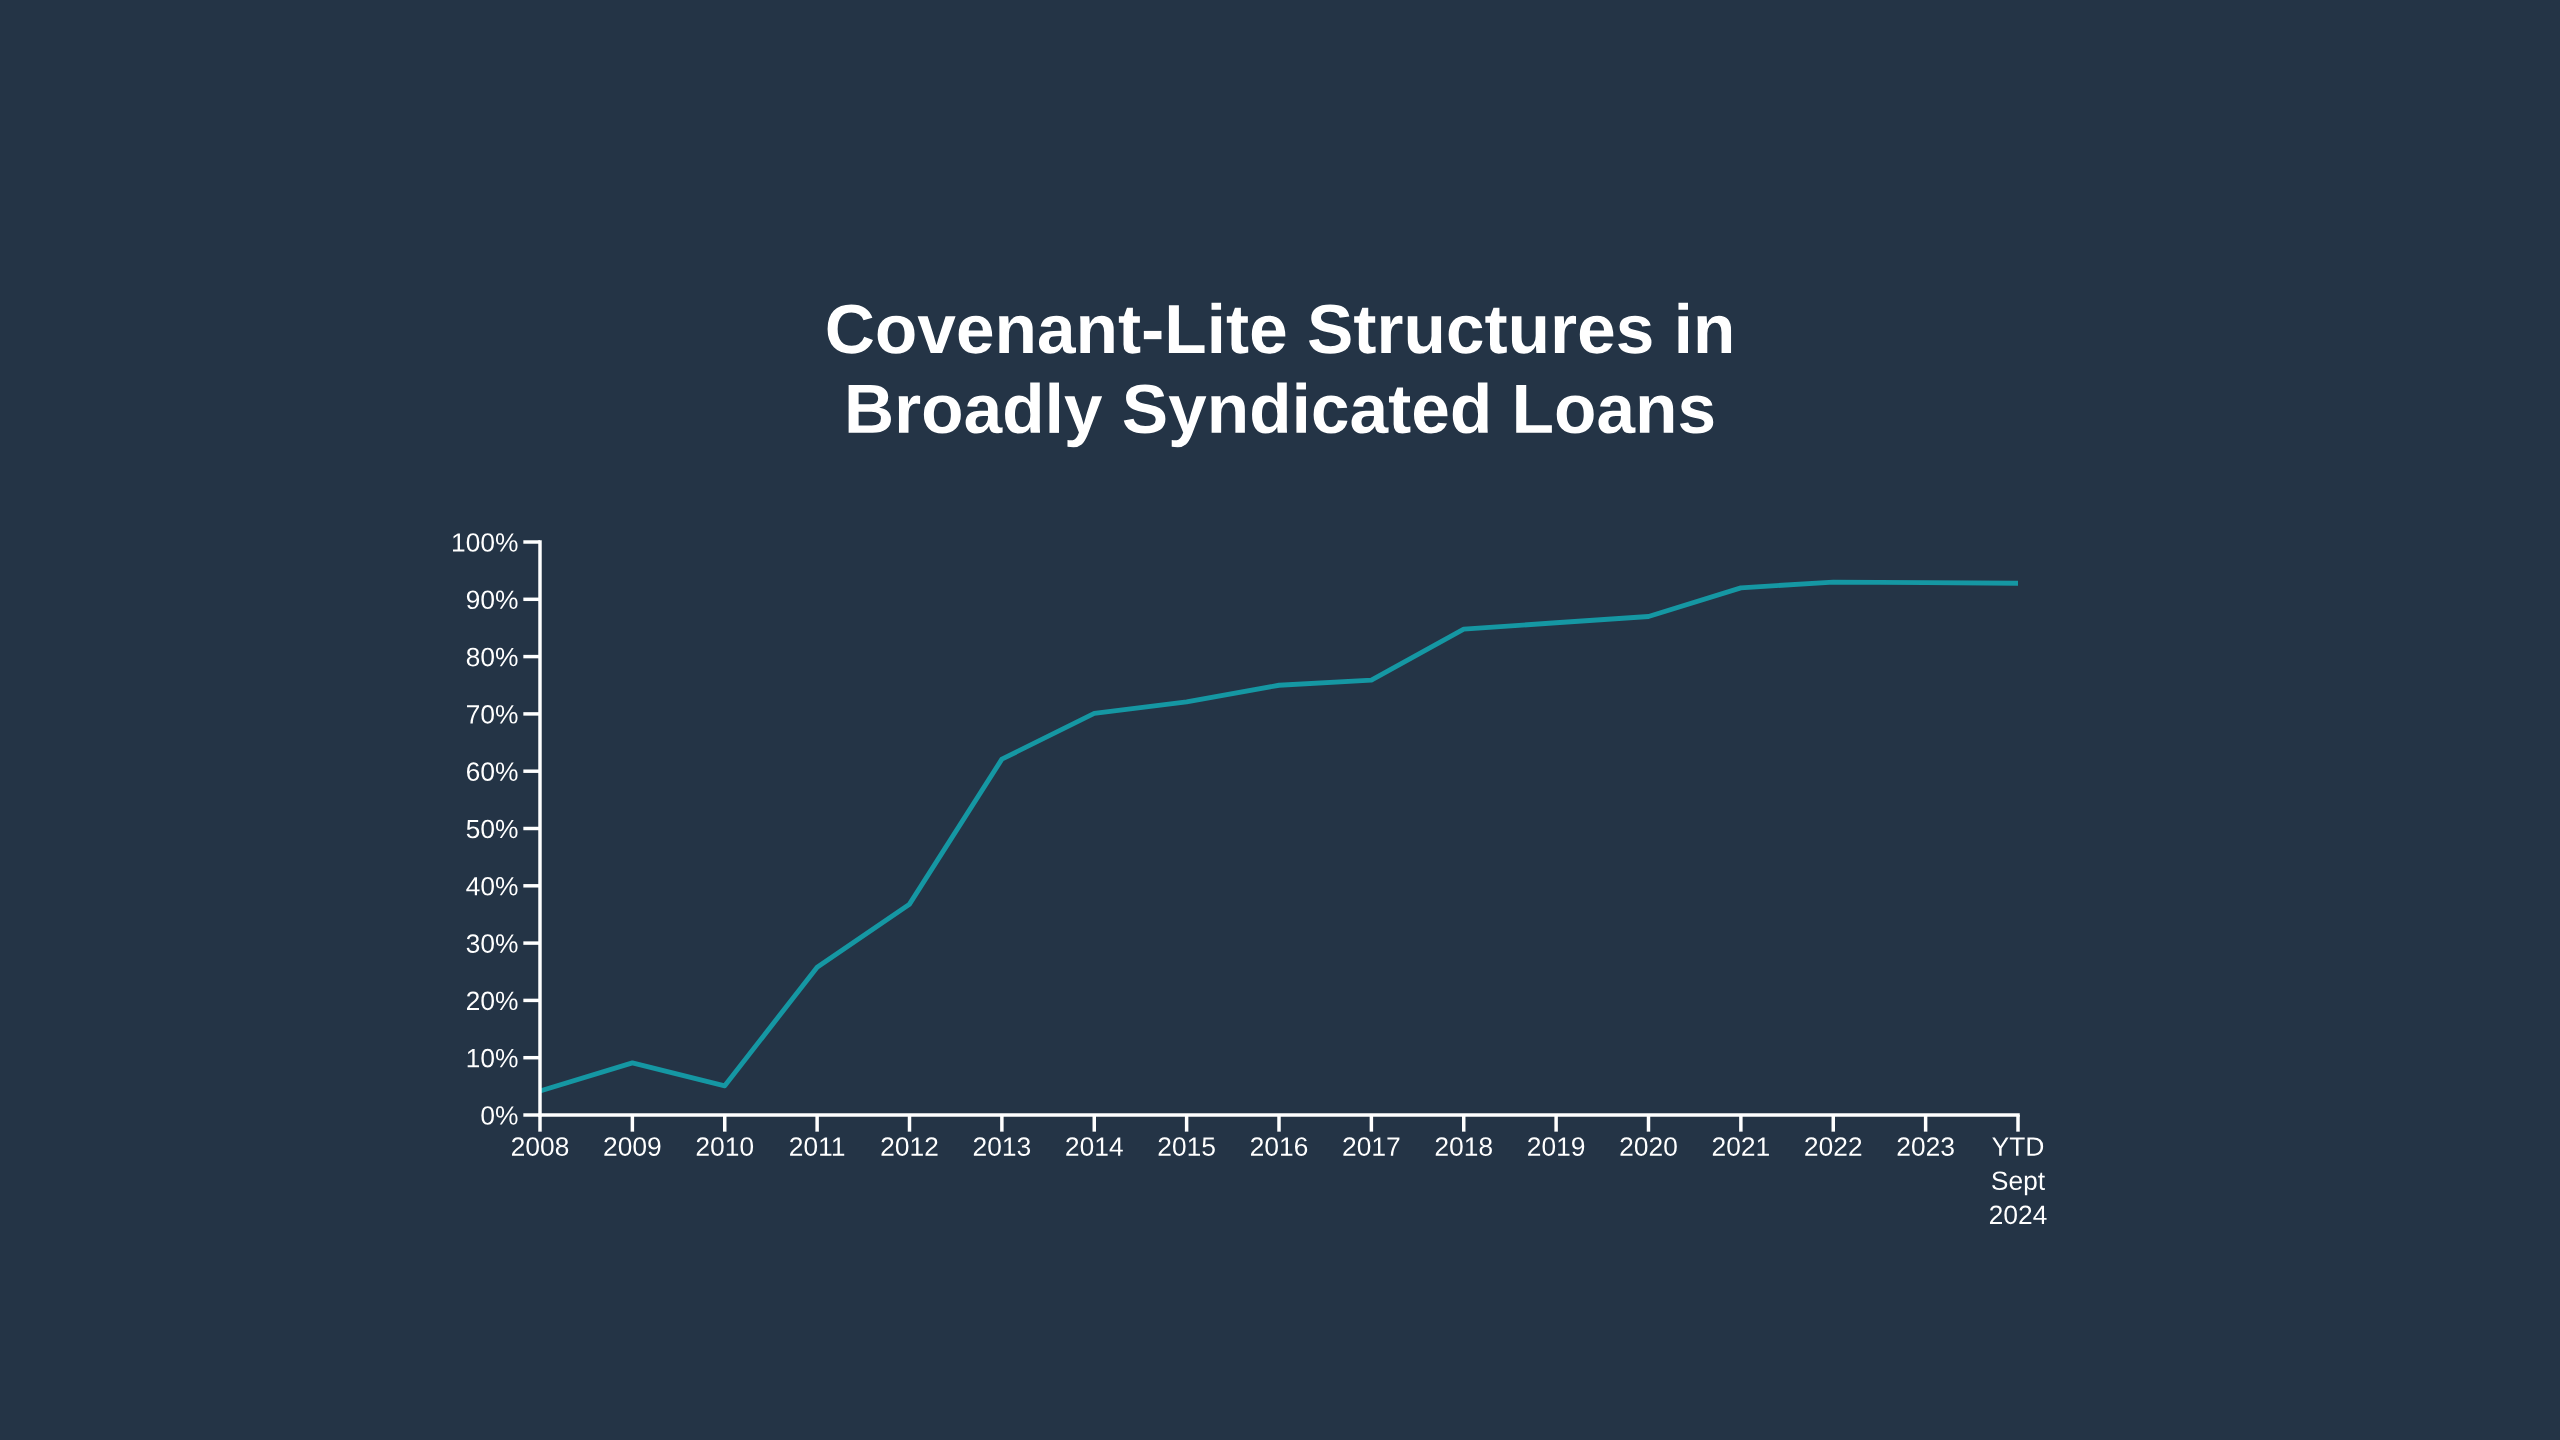 The image size is (2560, 1440). Describe the element at coordinates (1094, 1146) in the screenshot. I see `x-tick-label: 2014` at that location.